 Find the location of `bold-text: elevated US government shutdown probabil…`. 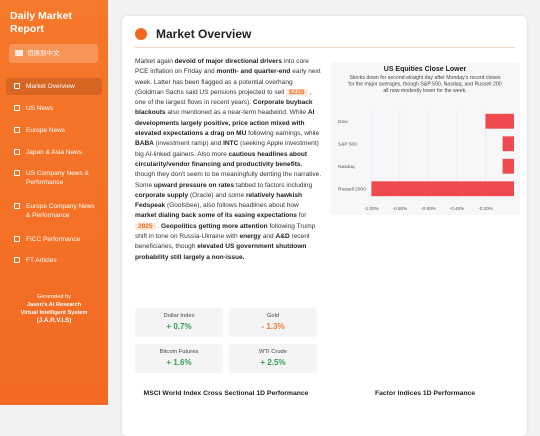

bold-text: elevated US government shutdown probabil… is located at coordinates (221, 252).